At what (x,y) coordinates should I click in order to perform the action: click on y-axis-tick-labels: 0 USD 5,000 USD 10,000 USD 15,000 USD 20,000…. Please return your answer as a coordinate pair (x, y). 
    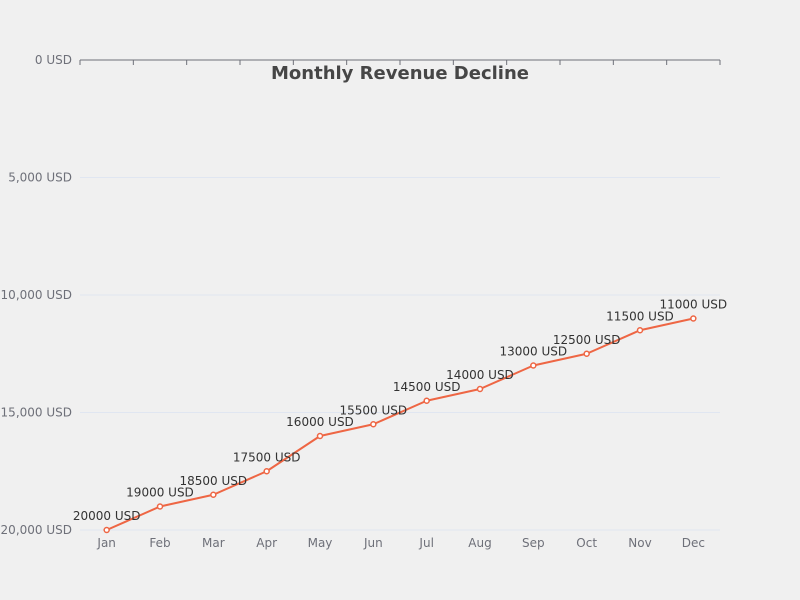
    Looking at the image, I should click on (36, 295).